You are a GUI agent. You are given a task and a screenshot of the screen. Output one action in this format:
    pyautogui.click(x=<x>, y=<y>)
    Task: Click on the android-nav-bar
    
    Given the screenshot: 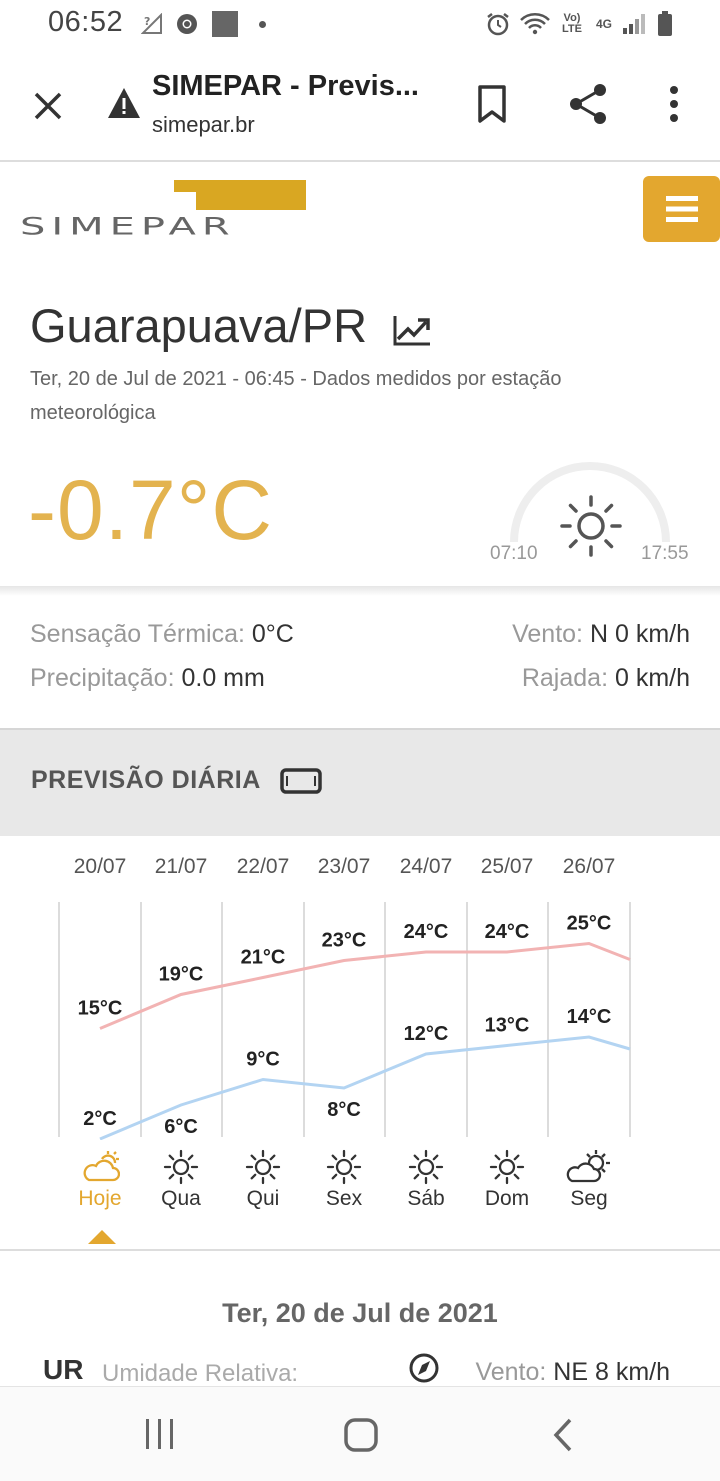 What is the action you would take?
    pyautogui.click(x=360, y=1433)
    